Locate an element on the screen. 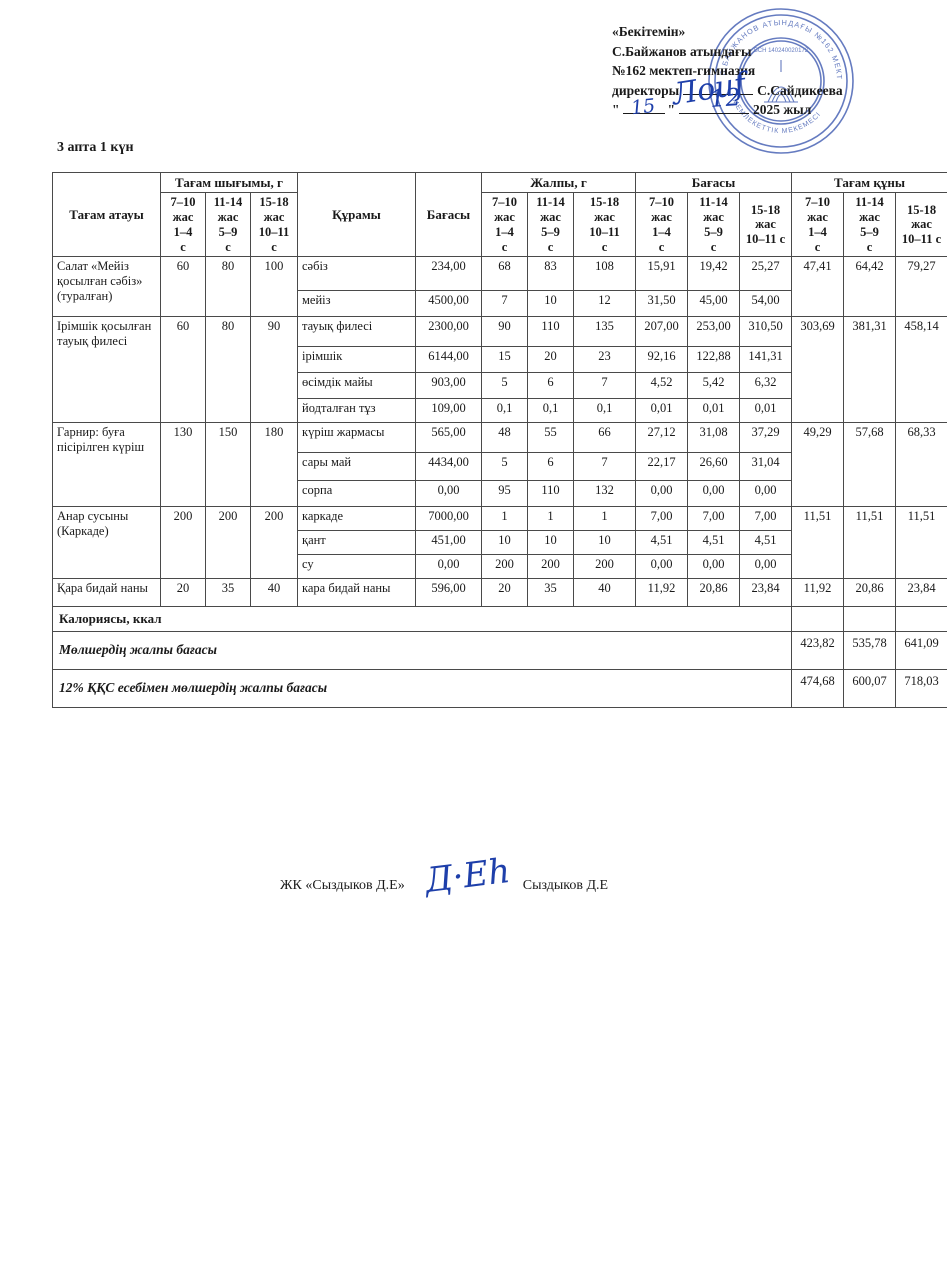 This screenshot has height=1280, width=947. ingredient-name-cell: өсімдік майы is located at coordinates (356, 386).